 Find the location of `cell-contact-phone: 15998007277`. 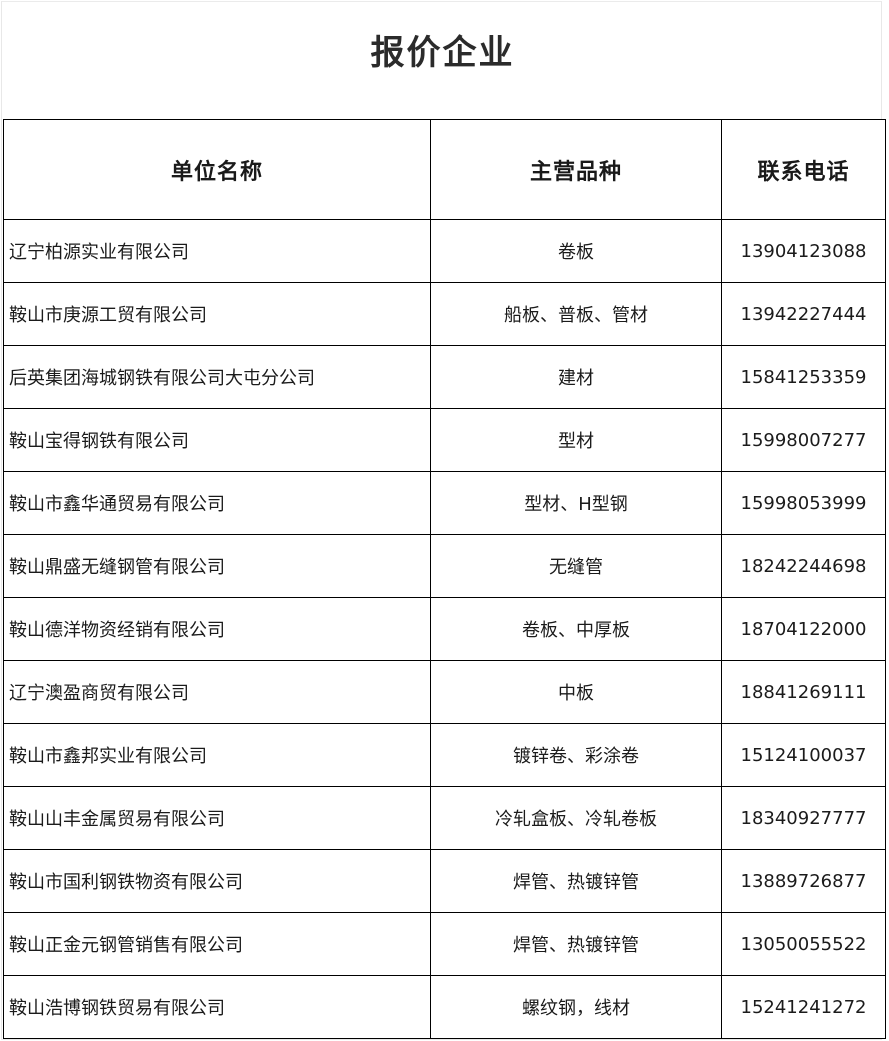

cell-contact-phone: 15998007277 is located at coordinates (803, 440).